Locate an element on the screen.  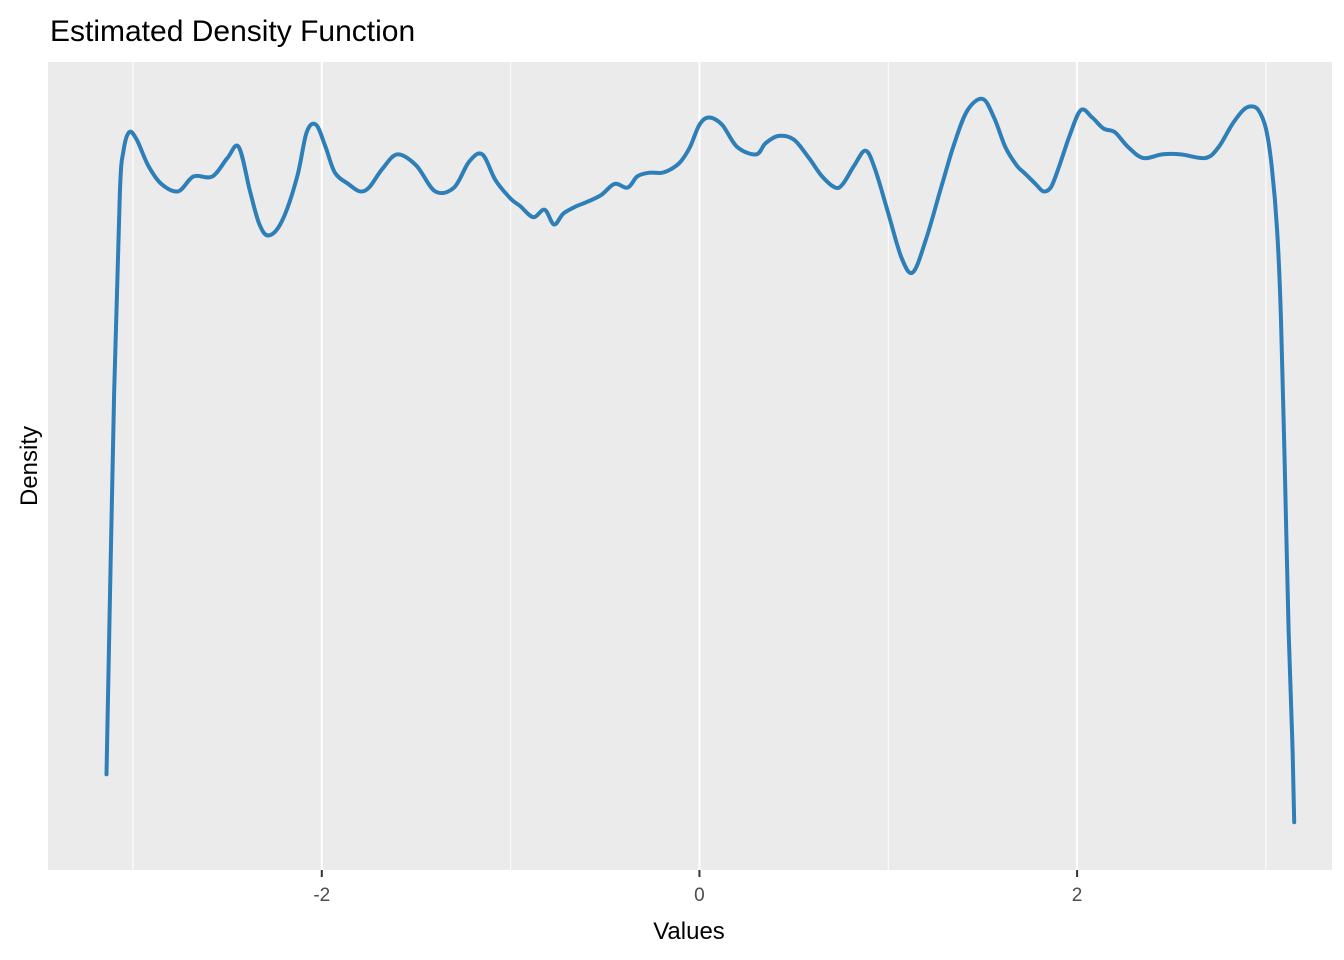
chart-title: Estimated Density Function is located at coordinates (232, 31).